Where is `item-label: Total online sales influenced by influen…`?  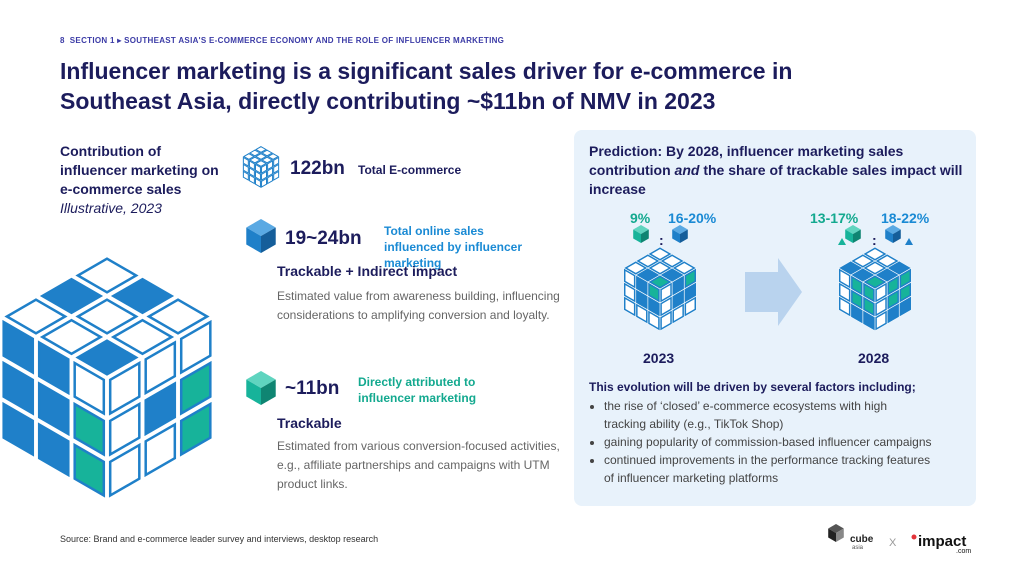 item-label: Total online sales influenced by influen… is located at coordinates (453, 247).